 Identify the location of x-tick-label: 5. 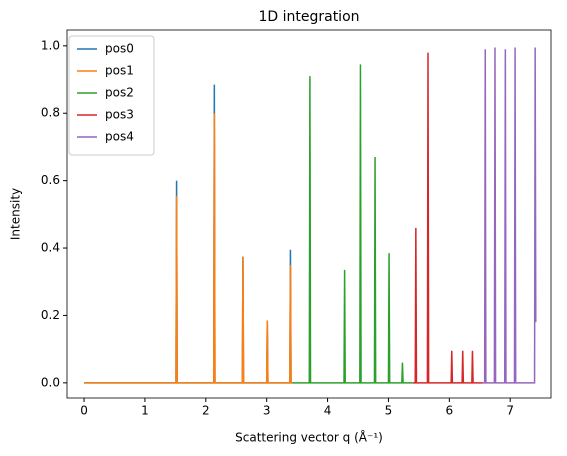
(389, 411).